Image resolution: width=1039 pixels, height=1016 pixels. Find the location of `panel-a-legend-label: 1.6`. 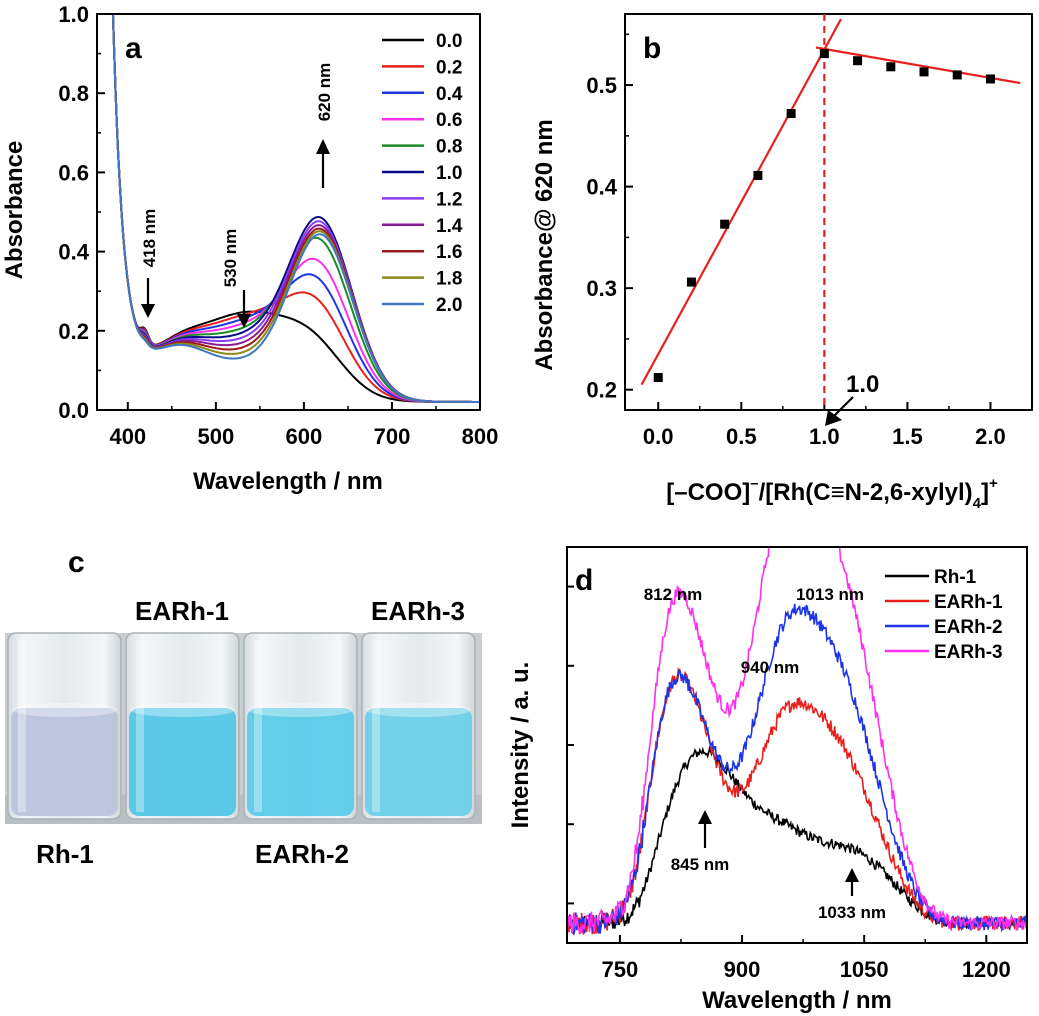

panel-a-legend-label: 1.6 is located at coordinates (449, 252).